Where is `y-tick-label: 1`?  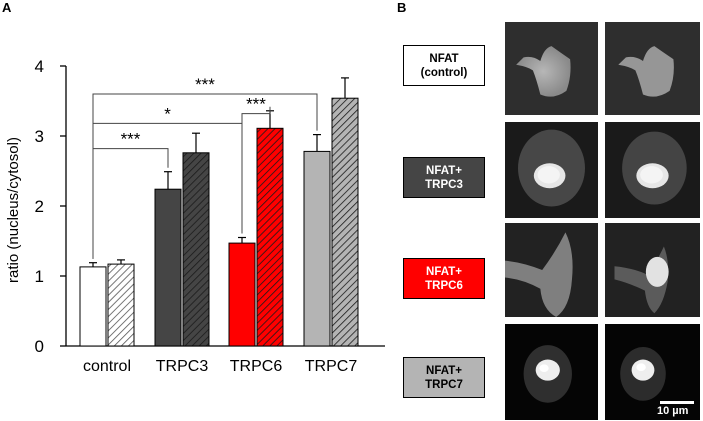
y-tick-label: 1 is located at coordinates (39, 276).